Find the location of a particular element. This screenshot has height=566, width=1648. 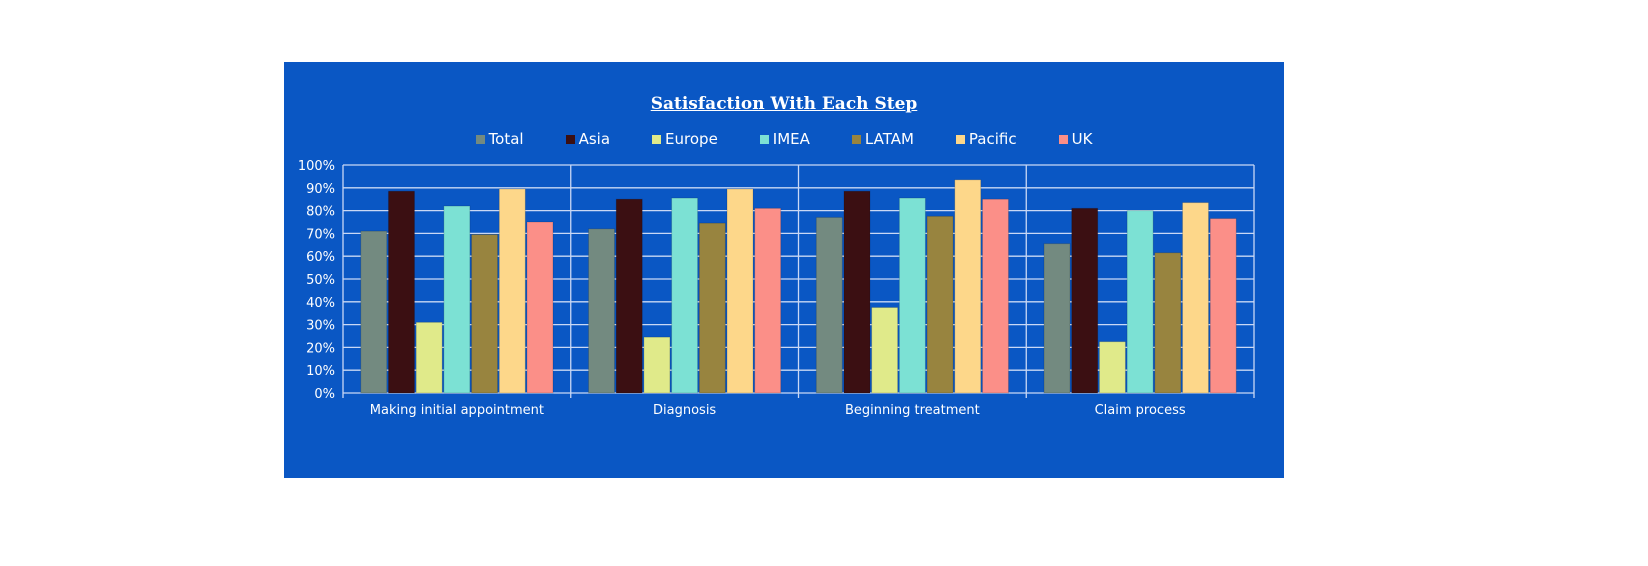

legend-item: IMEA is located at coordinates (784, 139).